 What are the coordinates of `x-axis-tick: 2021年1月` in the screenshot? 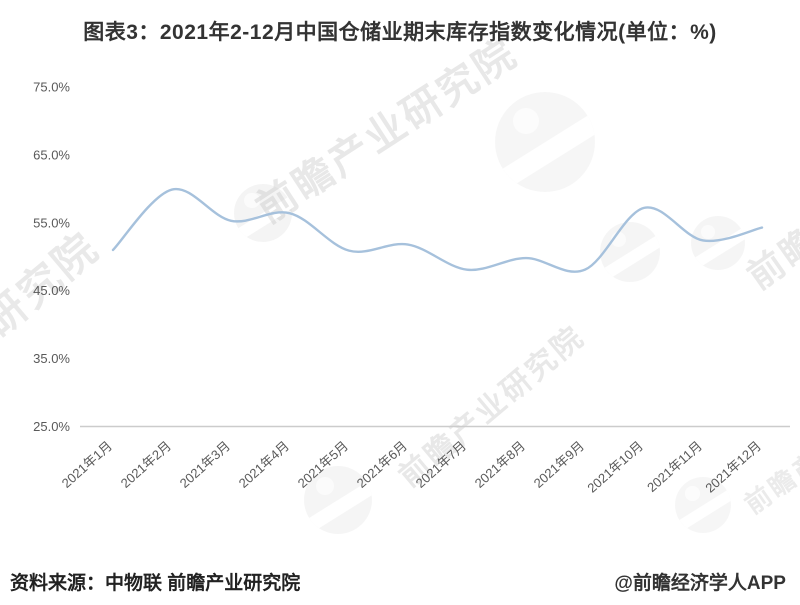 It's located at (87, 464).